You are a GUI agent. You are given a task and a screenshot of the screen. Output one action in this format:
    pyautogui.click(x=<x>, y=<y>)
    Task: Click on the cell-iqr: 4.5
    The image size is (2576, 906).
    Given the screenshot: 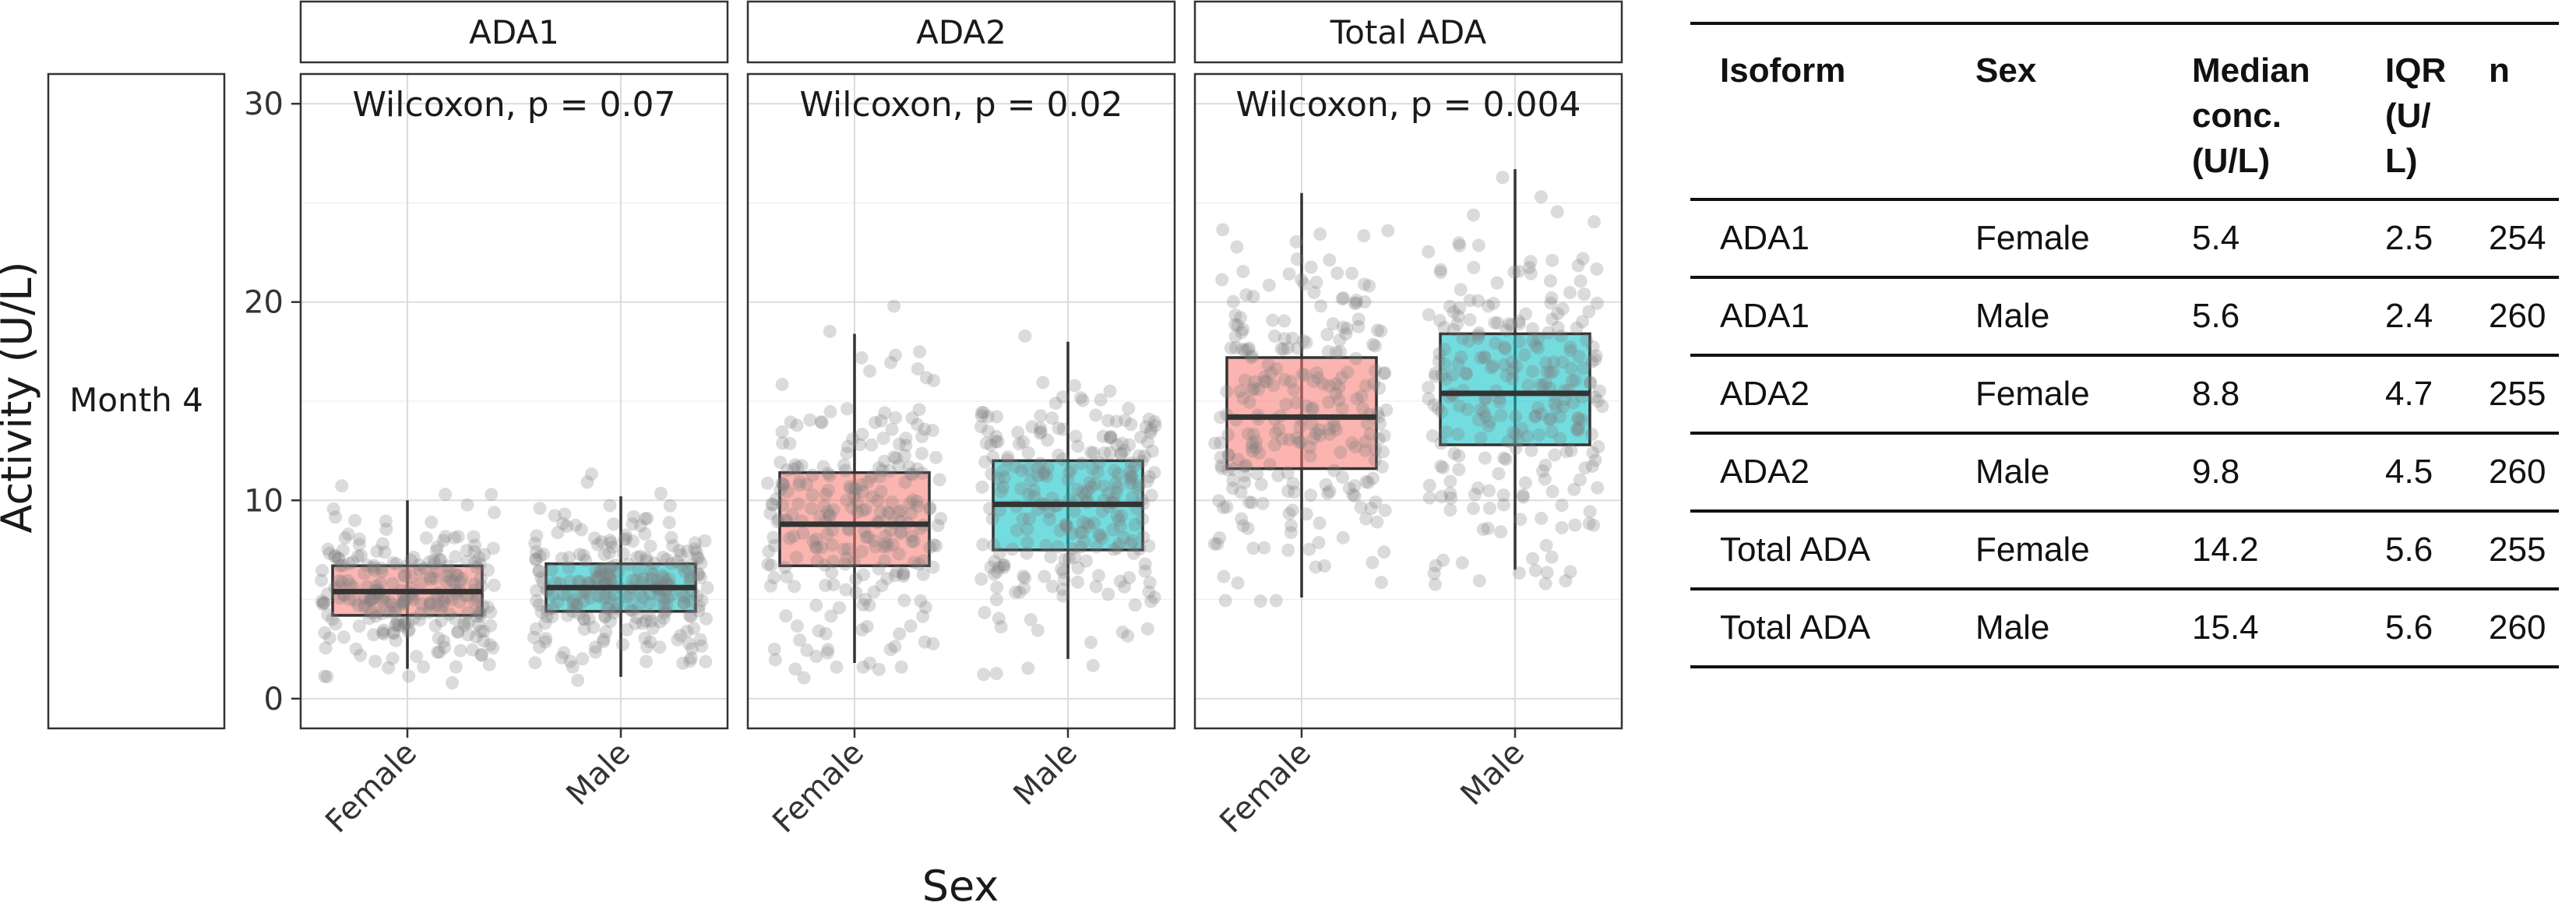 What is the action you would take?
    pyautogui.click(x=2409, y=472)
    